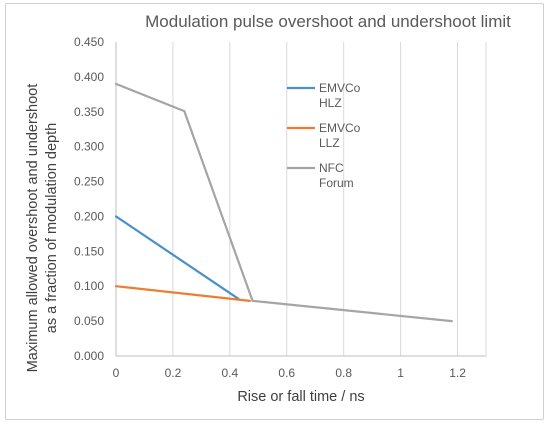  What do you see at coordinates (343, 373) in the screenshot?
I see `x-tick-label: 0.8` at bounding box center [343, 373].